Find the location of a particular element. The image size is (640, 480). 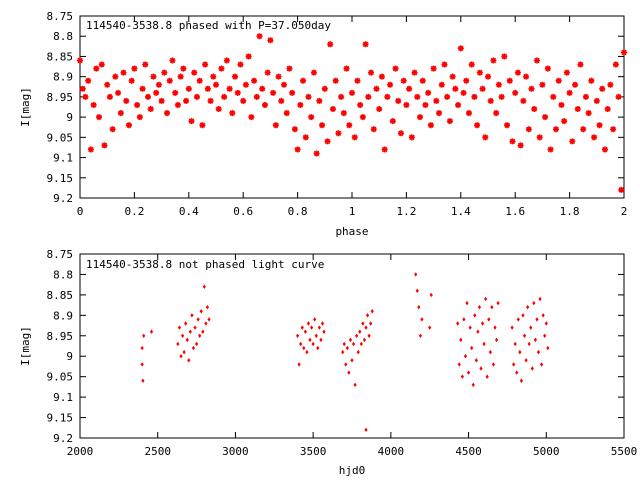

x-tick-label: 4000 is located at coordinates (391, 451).